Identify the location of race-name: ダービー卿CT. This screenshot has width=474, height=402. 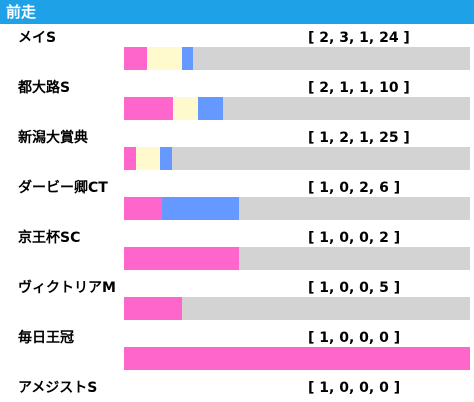
(63, 188).